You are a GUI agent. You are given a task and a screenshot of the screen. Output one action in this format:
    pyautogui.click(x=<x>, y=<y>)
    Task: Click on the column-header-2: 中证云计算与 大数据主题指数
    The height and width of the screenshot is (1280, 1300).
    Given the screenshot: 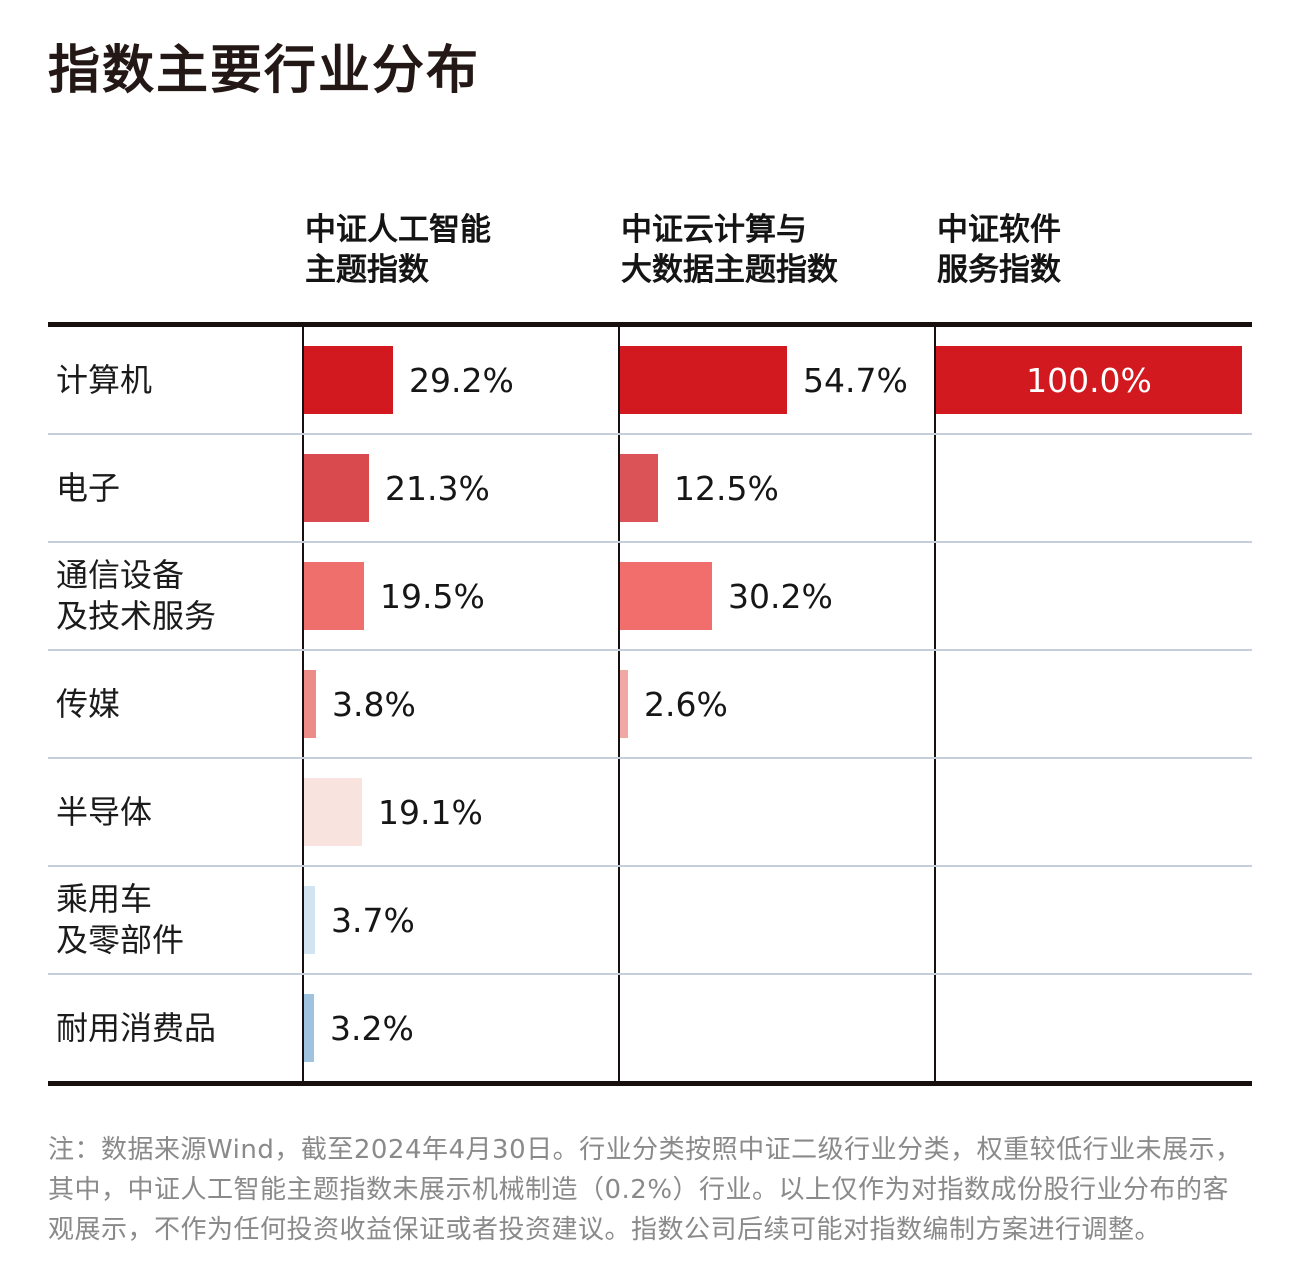 What is the action you would take?
    pyautogui.click(x=729, y=250)
    